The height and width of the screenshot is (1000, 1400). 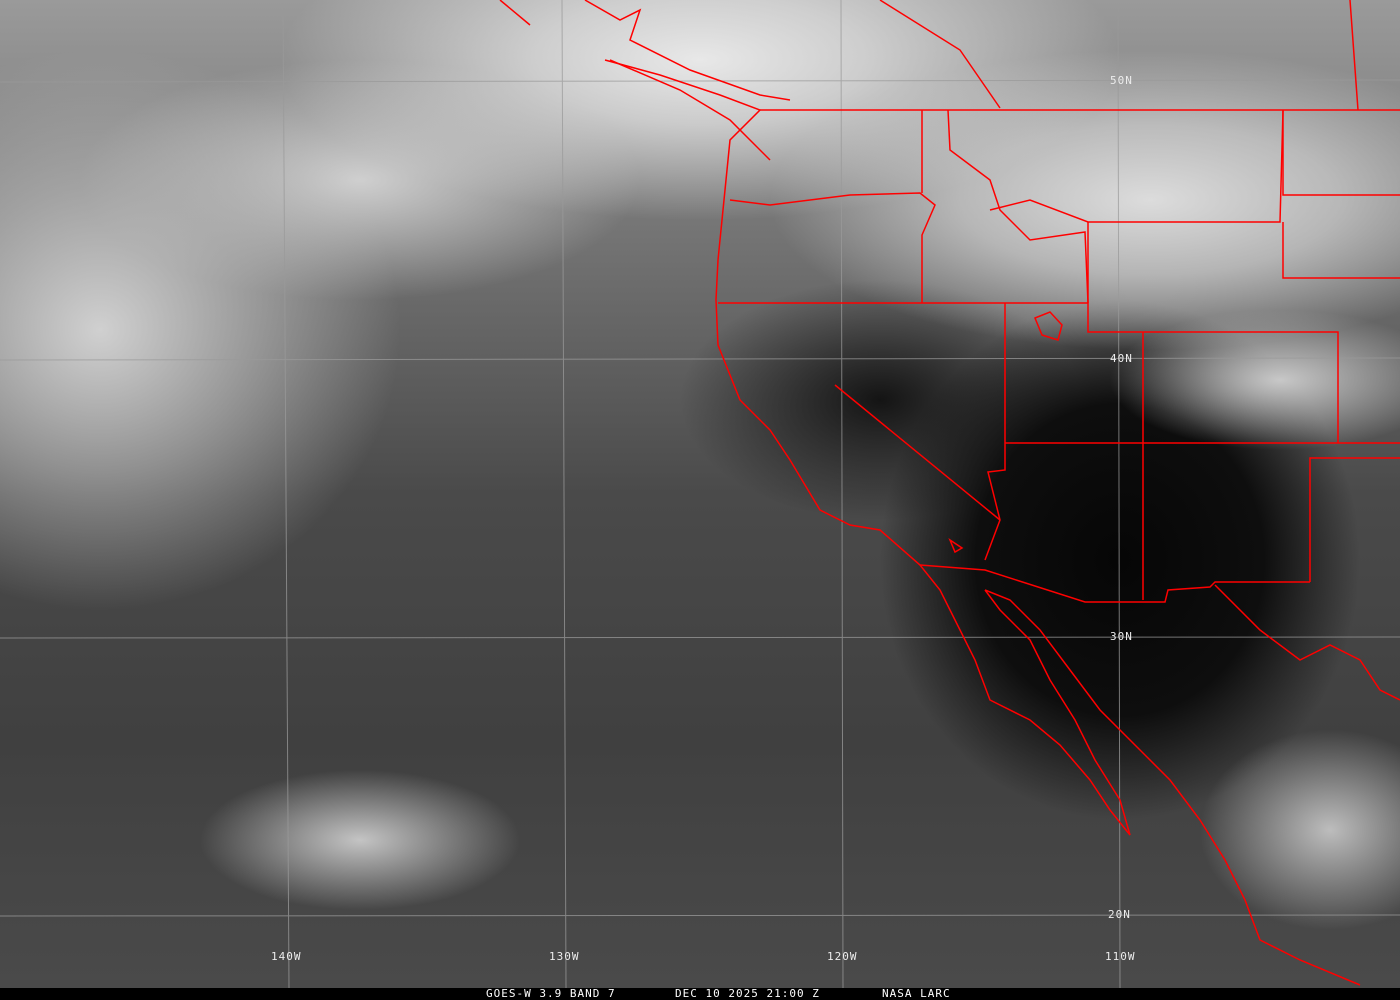 I want to click on lon-label-110w: 110W, so click(x=1120, y=956).